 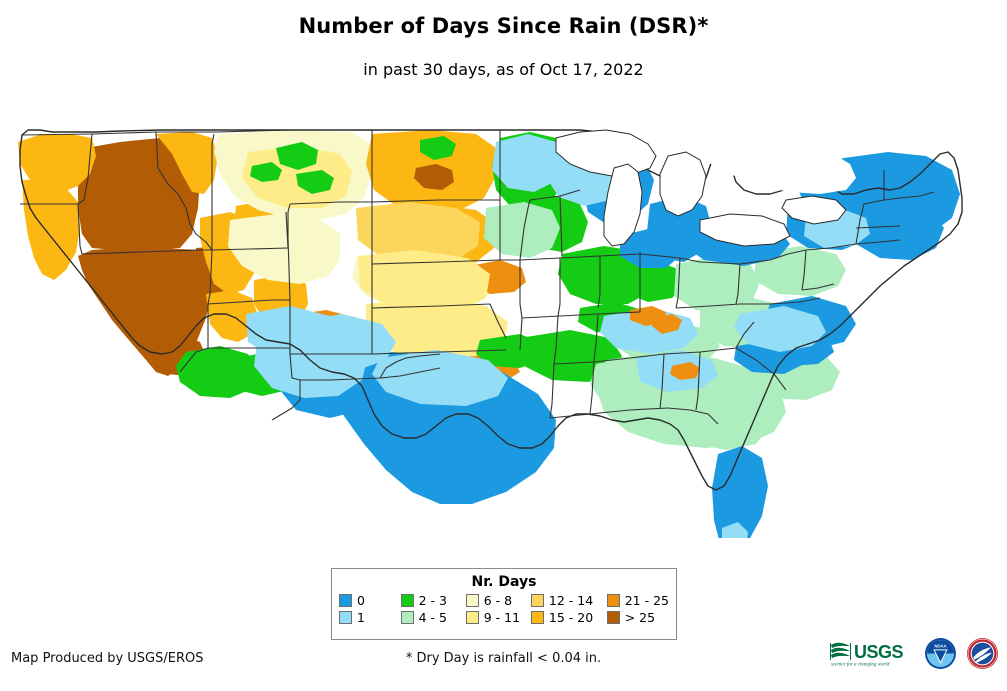 I want to click on agency-logos: USGS science for a changing world NOAA, so click(x=914, y=653).